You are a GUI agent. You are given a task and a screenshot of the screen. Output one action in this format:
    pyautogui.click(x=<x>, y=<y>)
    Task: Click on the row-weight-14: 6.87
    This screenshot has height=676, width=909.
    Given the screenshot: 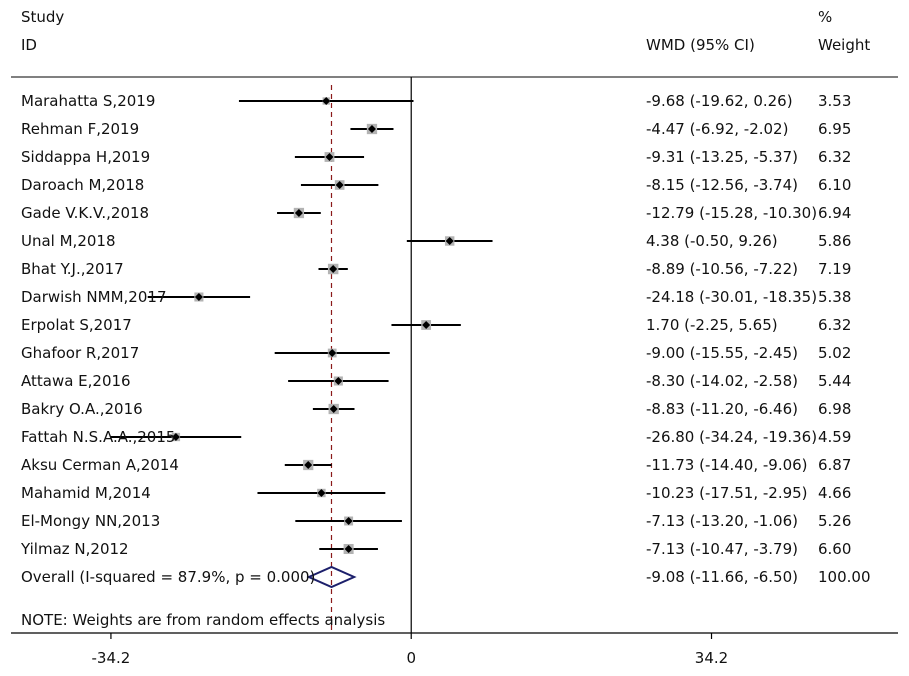 What is the action you would take?
    pyautogui.click(x=835, y=465)
    